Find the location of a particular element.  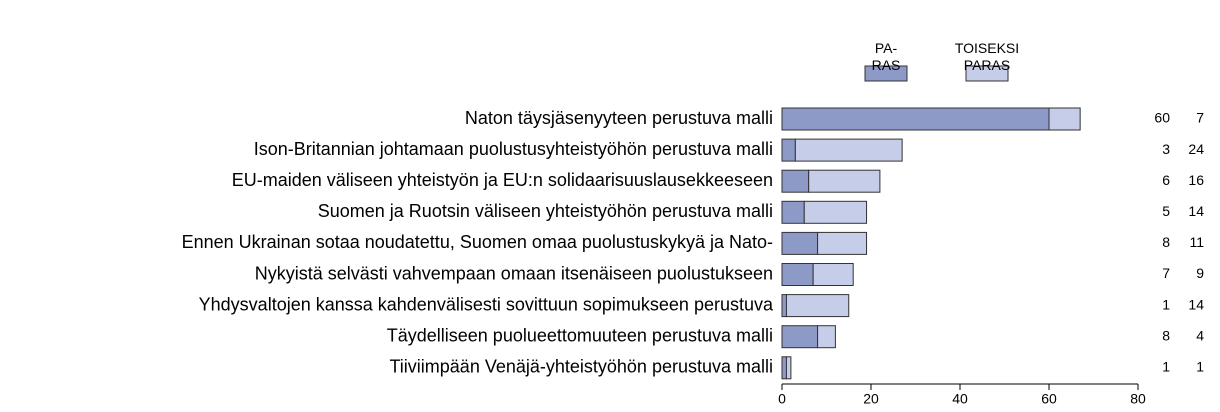

value-label: 11 is located at coordinates (1196, 242).